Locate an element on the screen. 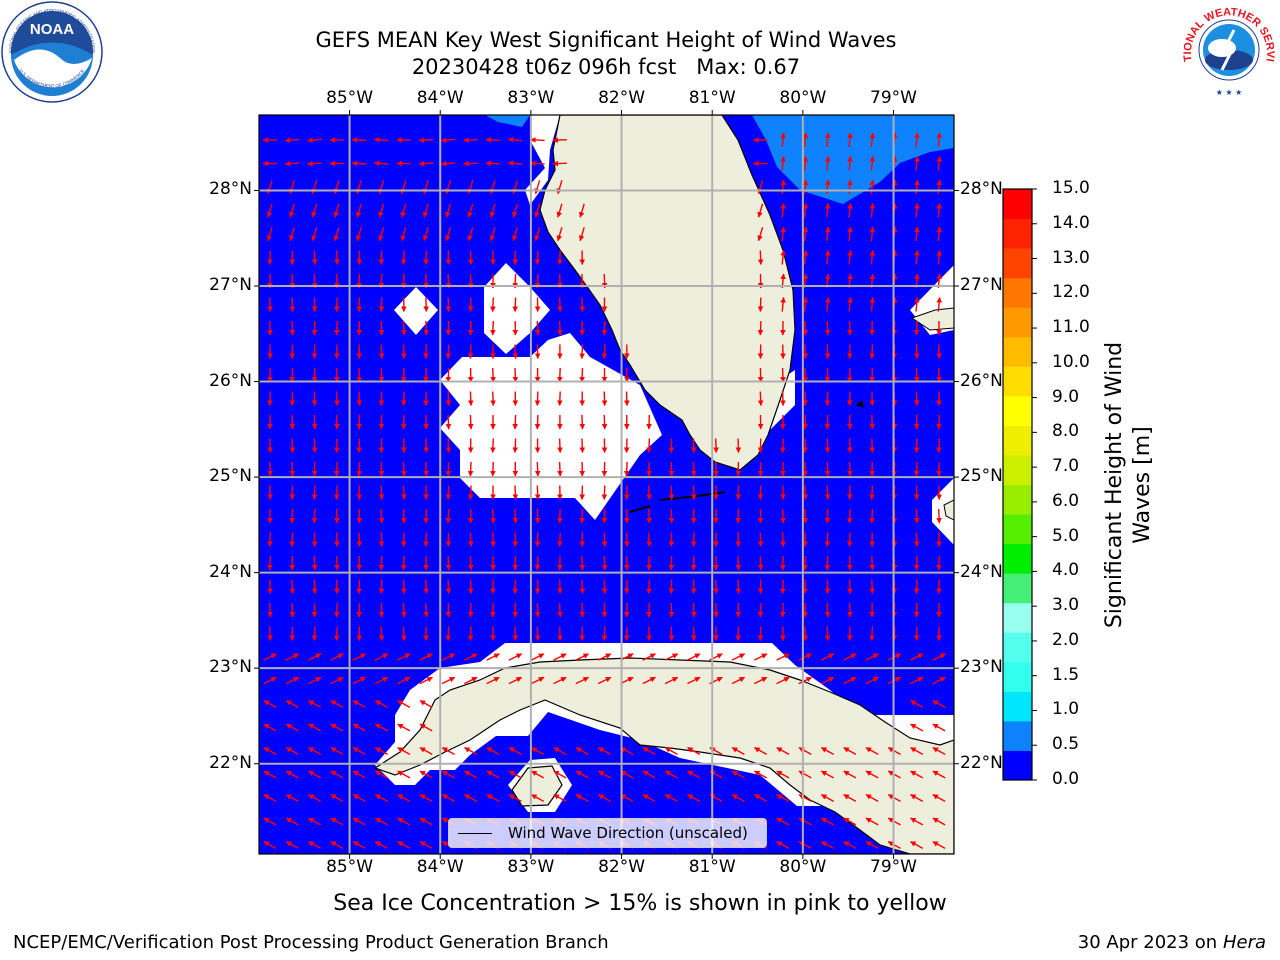 Image resolution: width=1280 pixels, height=960 pixels. lat-tick-label-left: 27°N is located at coordinates (230, 285).